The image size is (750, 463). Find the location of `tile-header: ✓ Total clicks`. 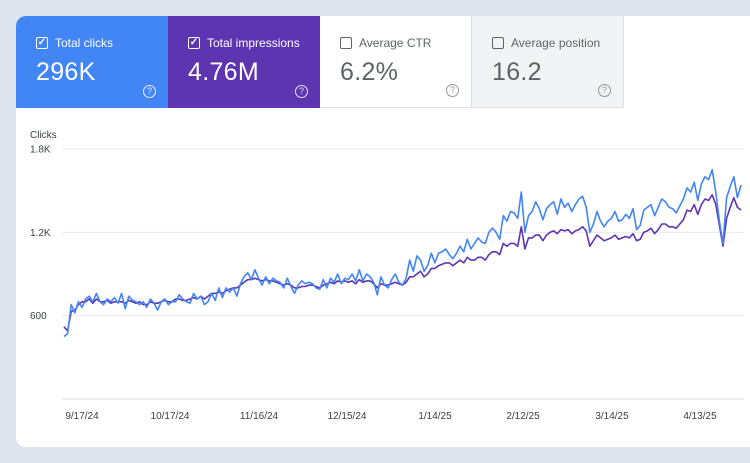

tile-header: ✓ Total clicks is located at coordinates (74, 43).